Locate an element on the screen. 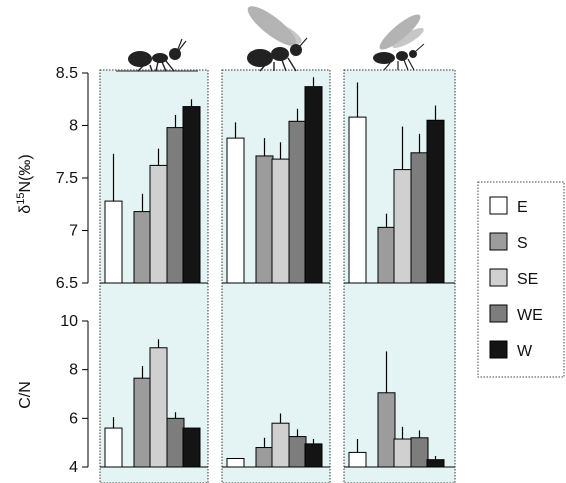 The height and width of the screenshot is (483, 566). insect-icons is located at coordinates (270, 39).